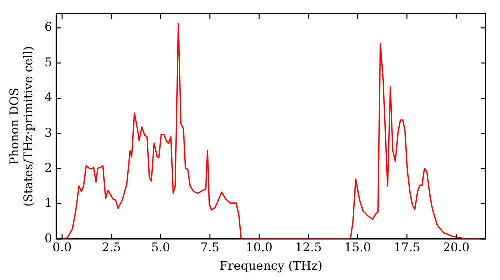 The height and width of the screenshot is (280, 500). What do you see at coordinates (160, 247) in the screenshot?
I see `x-tick-label: 5.0` at bounding box center [160, 247].